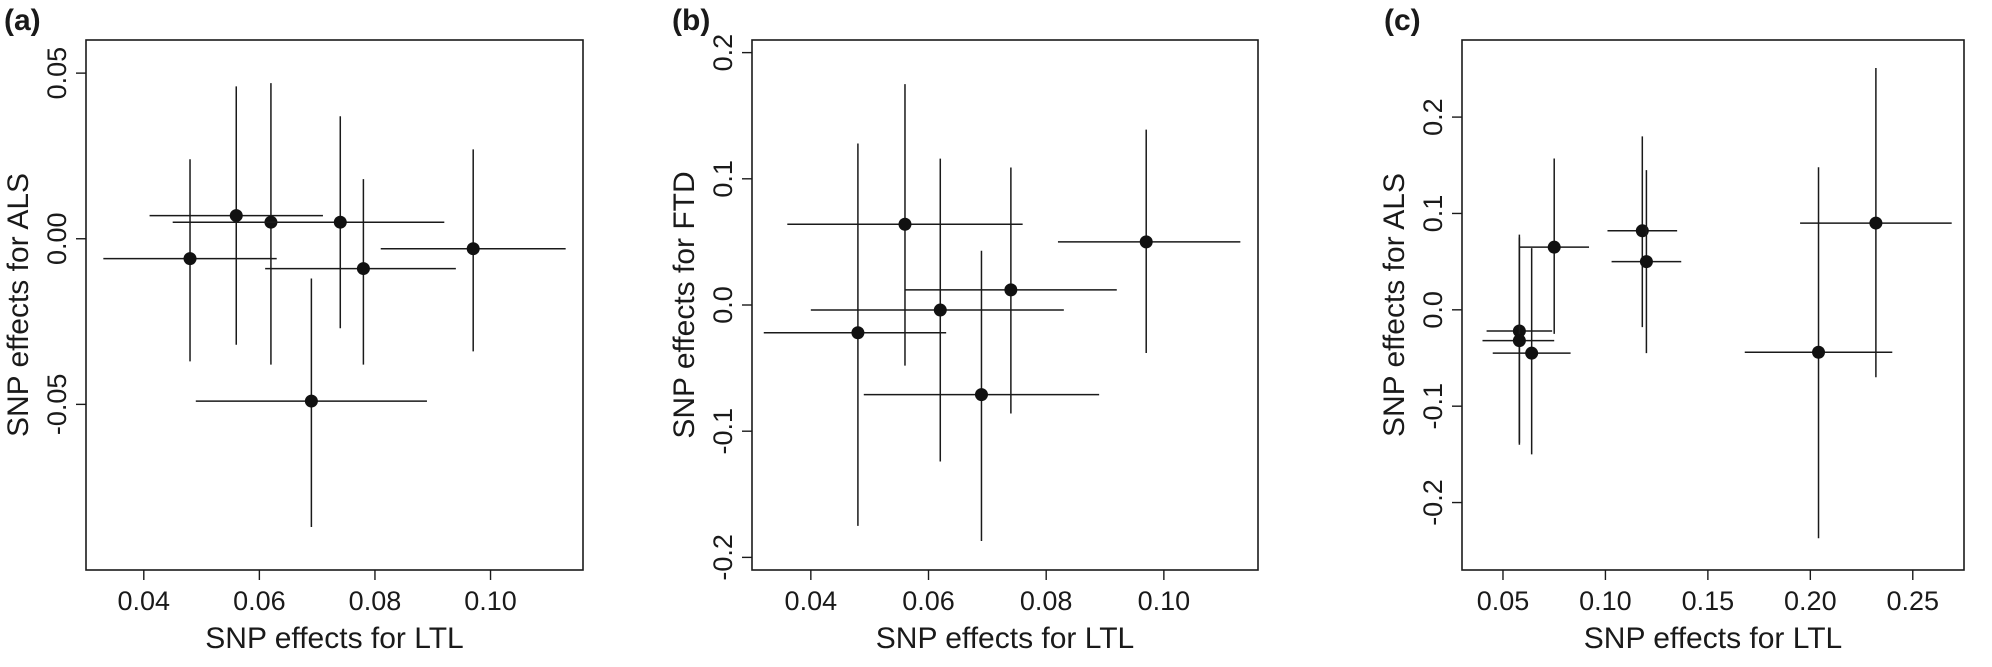  Describe the element at coordinates (691, 20) in the screenshot. I see `panel-label: (b)` at that location.